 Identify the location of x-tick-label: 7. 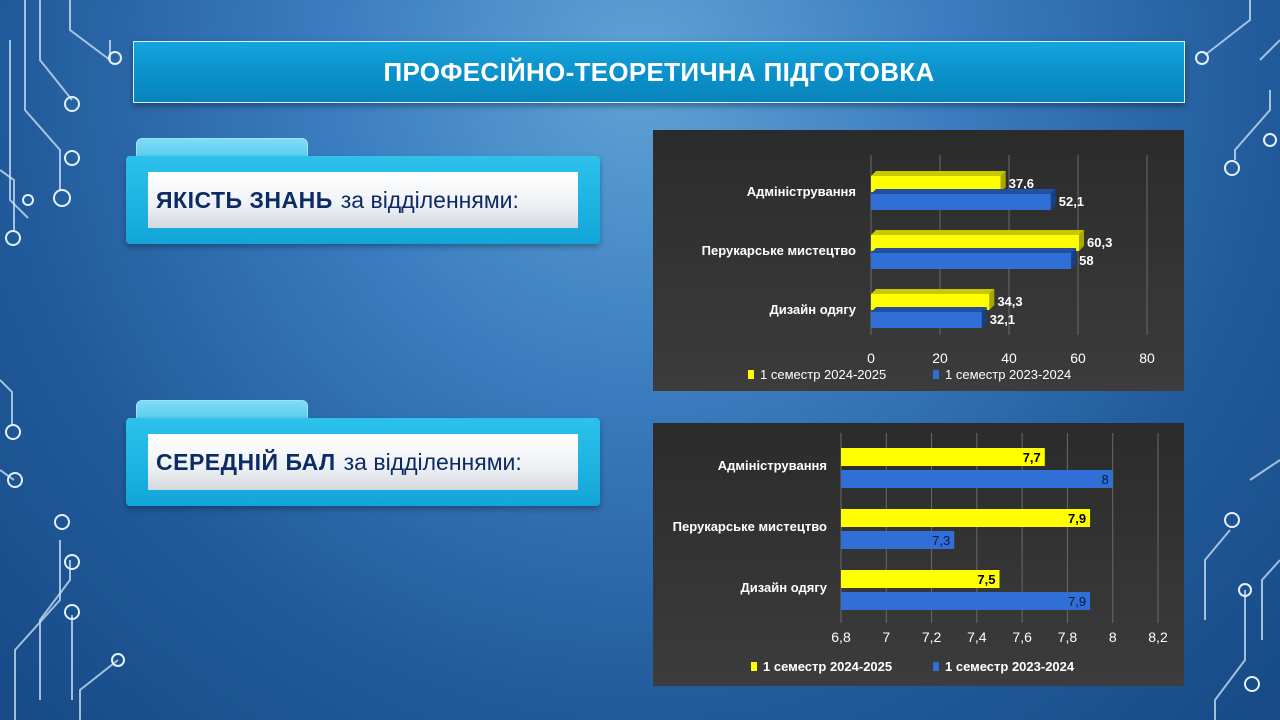
(886, 637).